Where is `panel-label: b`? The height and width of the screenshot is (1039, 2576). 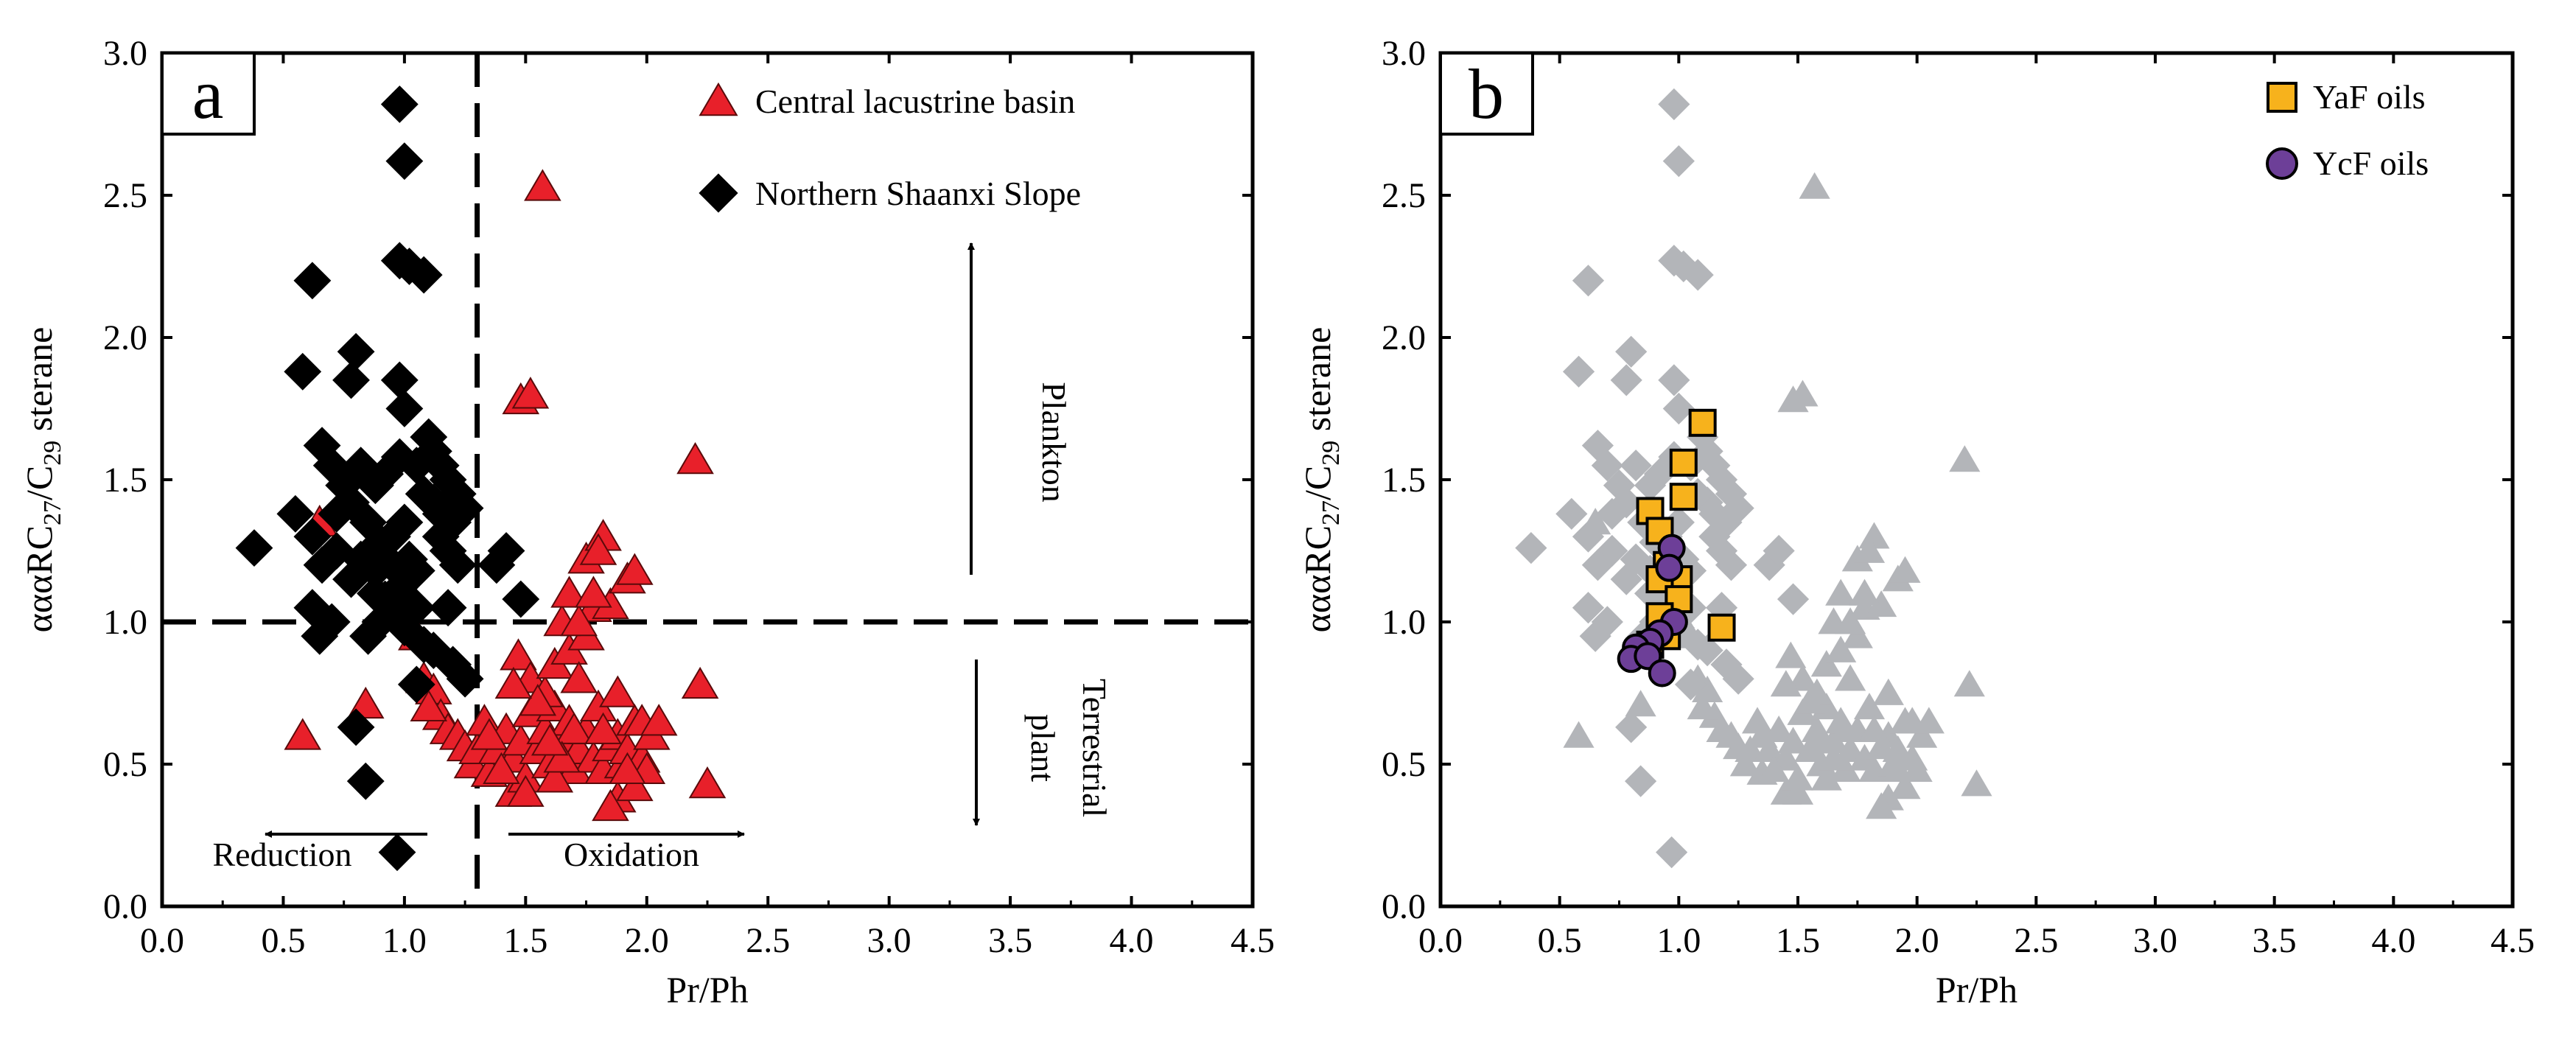 panel-label: b is located at coordinates (1486, 94).